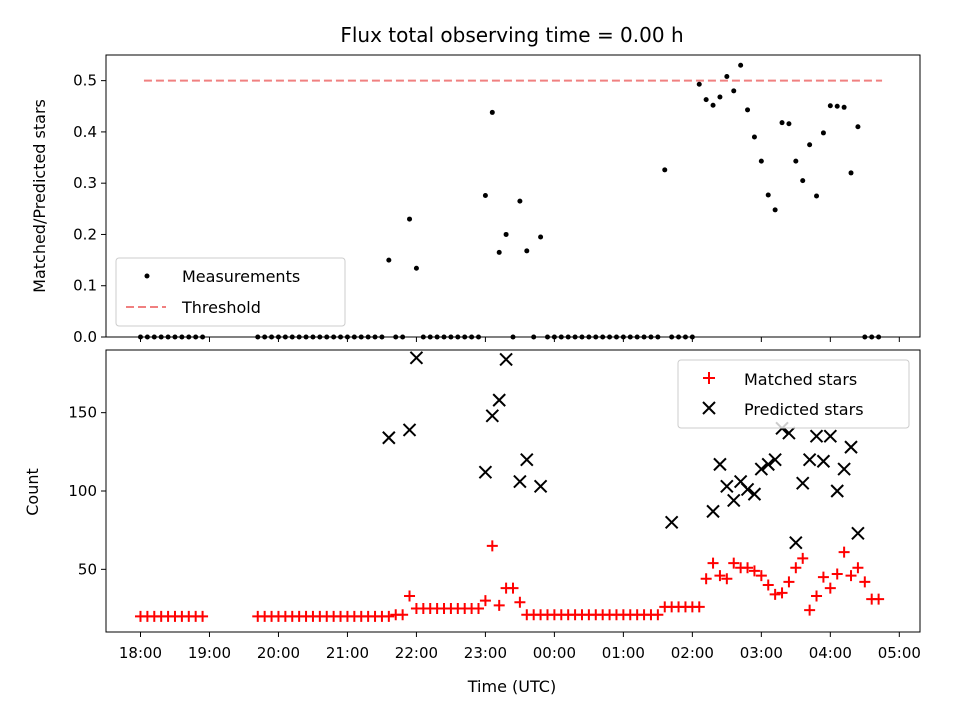 The height and width of the screenshot is (720, 960). What do you see at coordinates (554, 653) in the screenshot?
I see `x-tick-label: 00:00` at bounding box center [554, 653].